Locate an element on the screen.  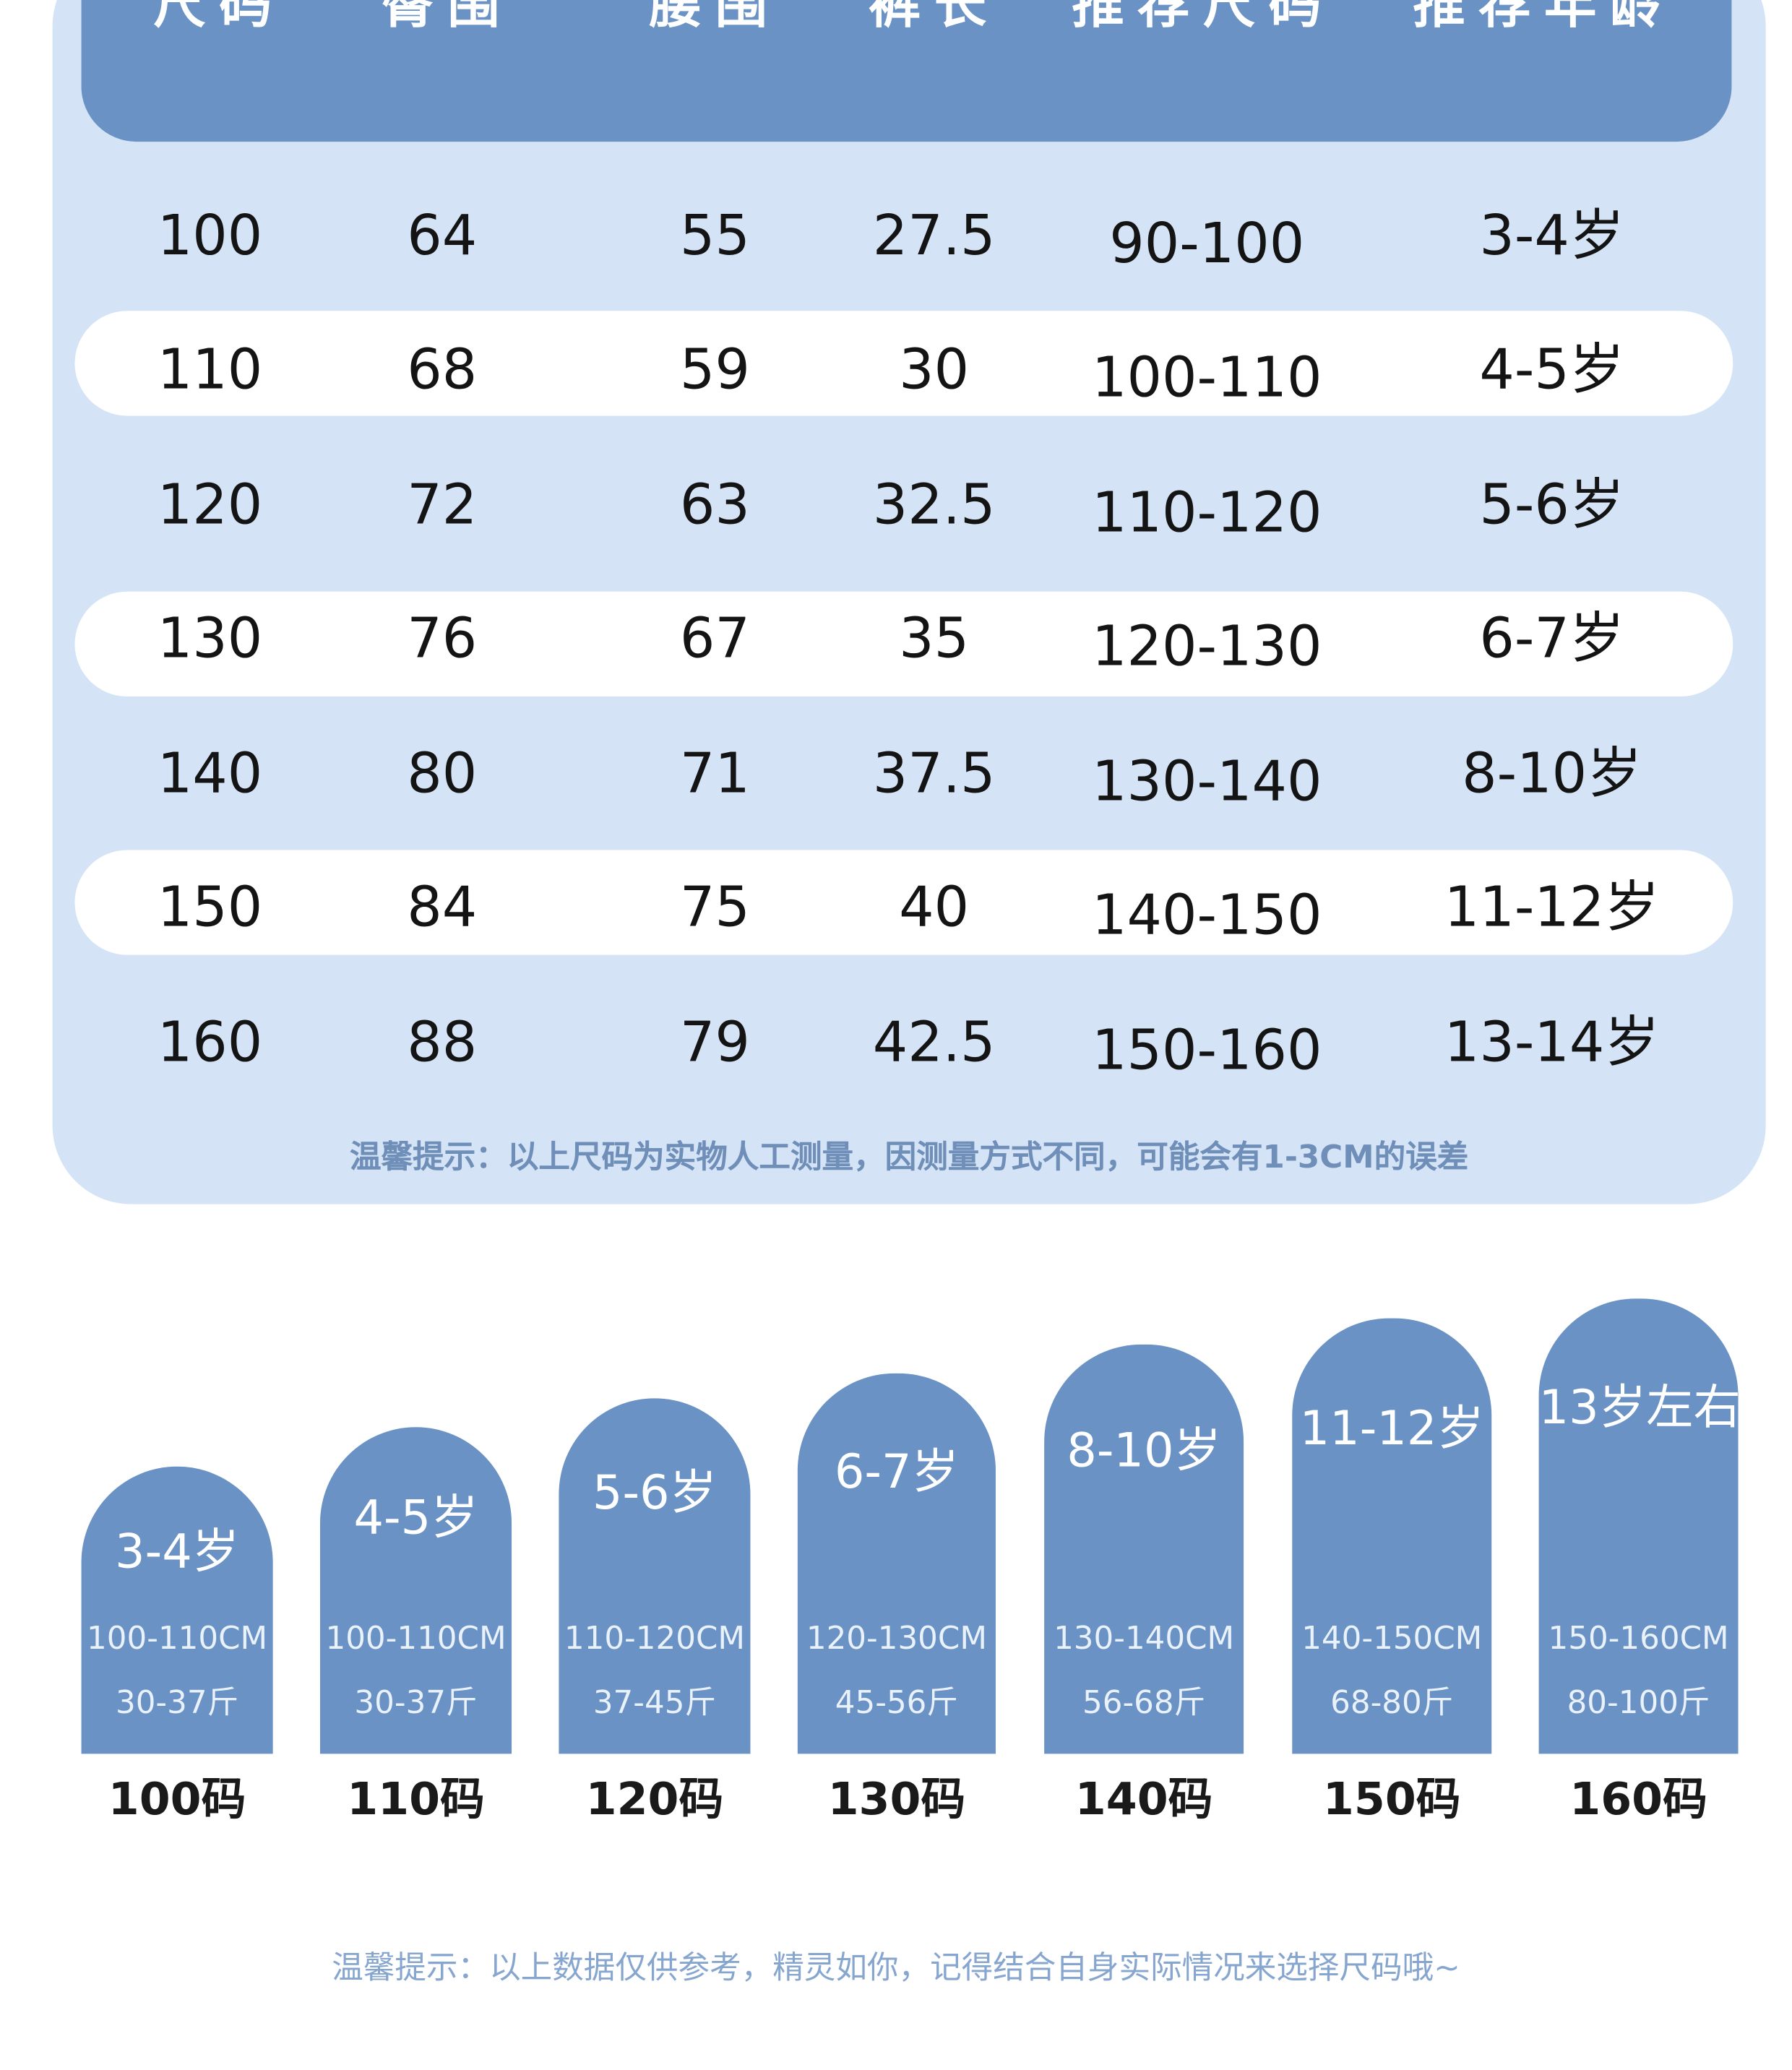
bar-height-range: 110-120CM is located at coordinates (654, 1638).